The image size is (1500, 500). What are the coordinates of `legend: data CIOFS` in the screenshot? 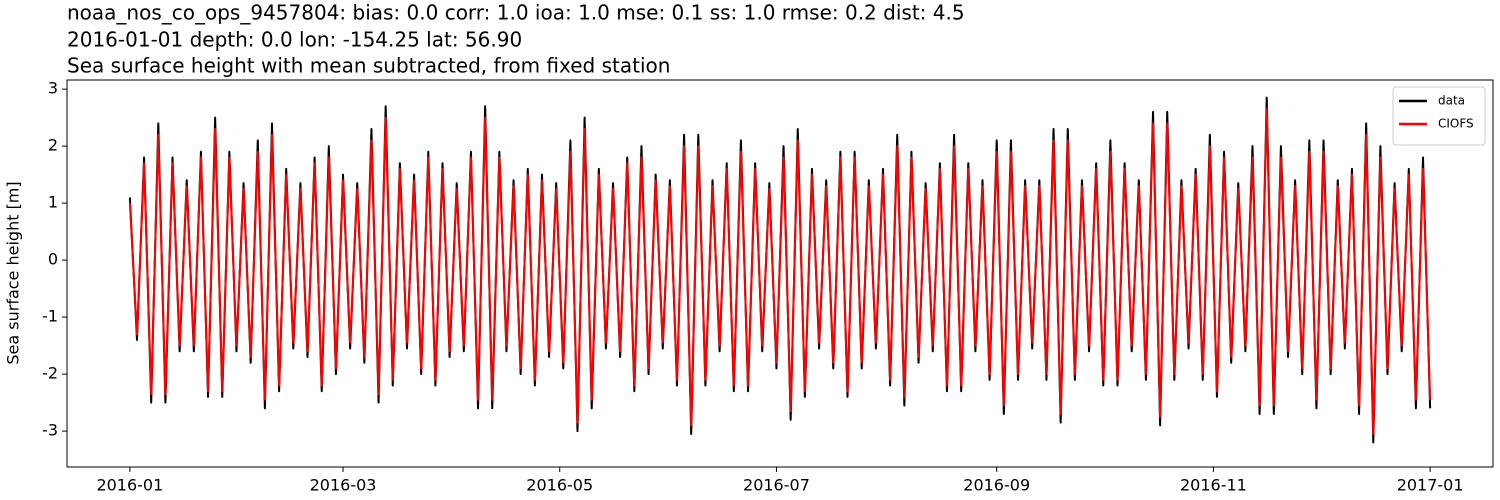 It's located at (1439, 116).